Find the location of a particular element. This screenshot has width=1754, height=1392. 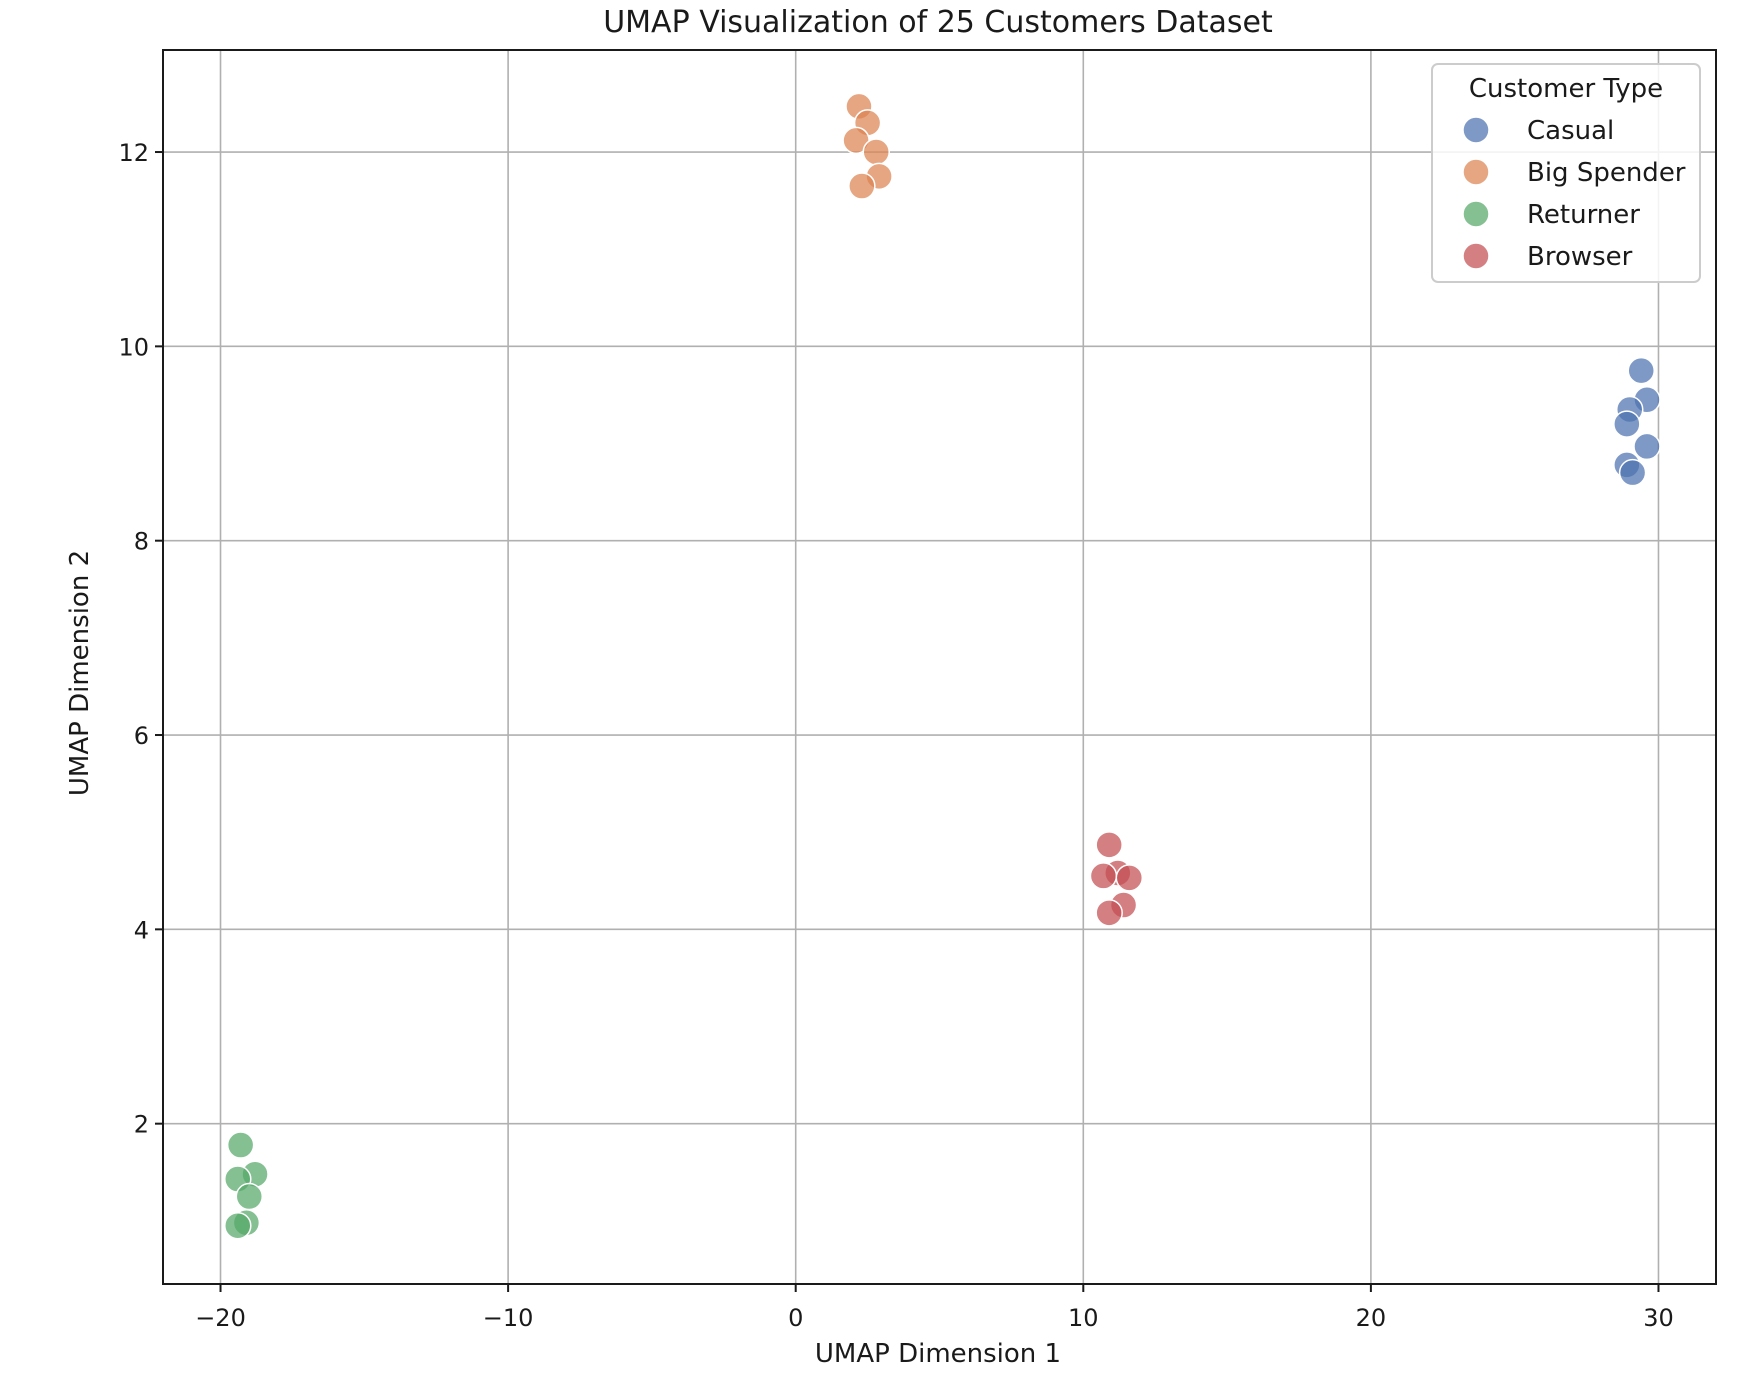

x-tick-label: −10 is located at coordinates (508, 1318).